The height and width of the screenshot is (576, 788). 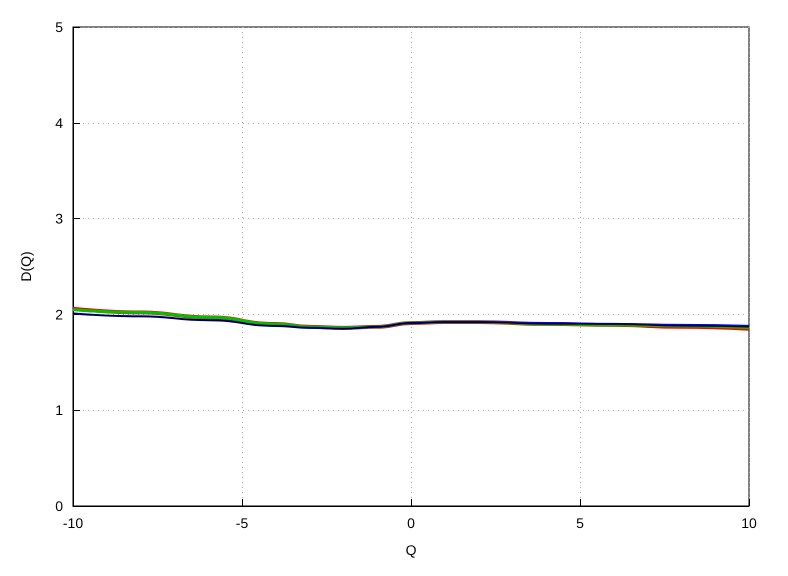 What do you see at coordinates (580, 523) in the screenshot?
I see `x-tick-label: 5` at bounding box center [580, 523].